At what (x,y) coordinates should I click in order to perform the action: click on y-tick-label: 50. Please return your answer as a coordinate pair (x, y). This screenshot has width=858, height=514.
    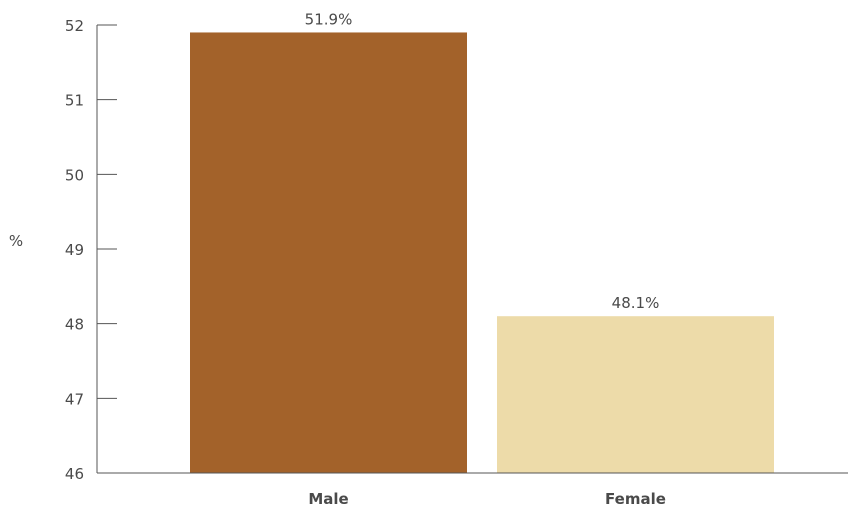
    Looking at the image, I should click on (74, 175).